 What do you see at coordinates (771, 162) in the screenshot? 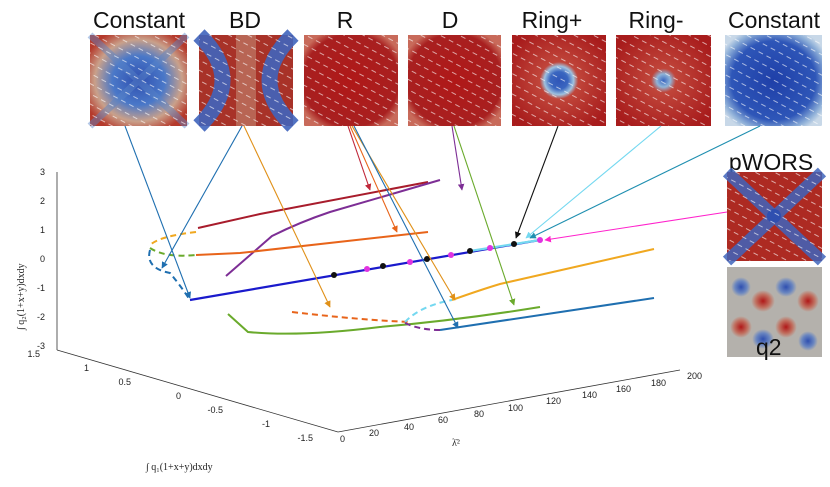
I see `panel-title-pwors: pWORS` at bounding box center [771, 162].